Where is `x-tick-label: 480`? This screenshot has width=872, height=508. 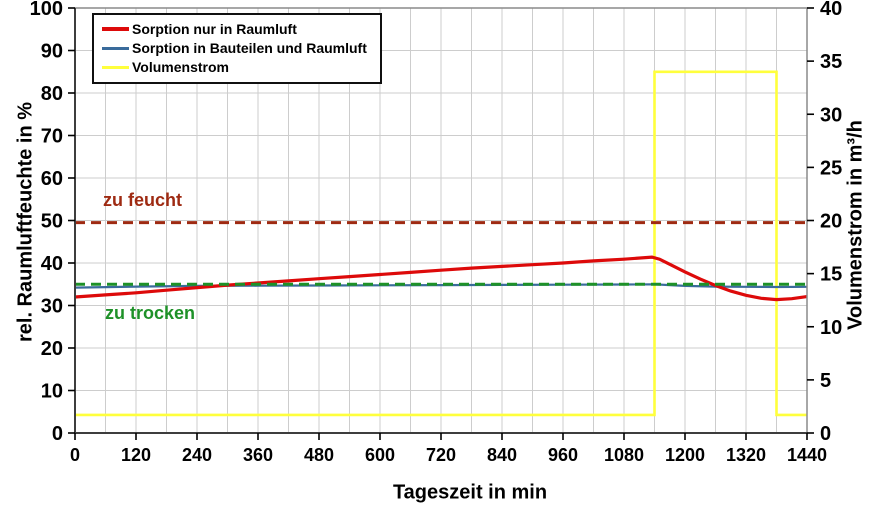 x-tick-label: 480 is located at coordinates (319, 455).